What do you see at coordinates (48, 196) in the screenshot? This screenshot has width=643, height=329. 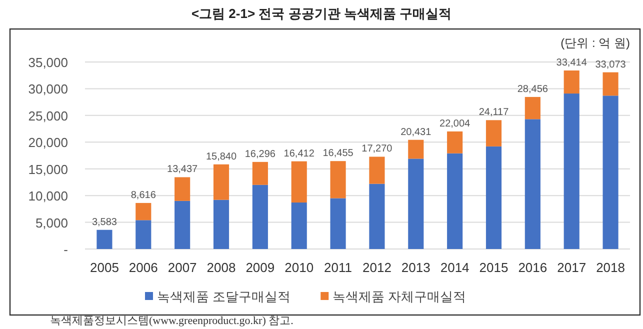 I see `y-tick-label: 10,000` at bounding box center [48, 196].